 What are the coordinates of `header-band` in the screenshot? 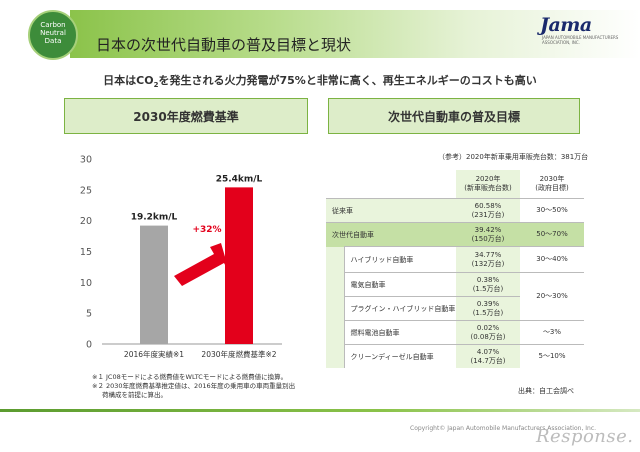 It's located at (355, 34).